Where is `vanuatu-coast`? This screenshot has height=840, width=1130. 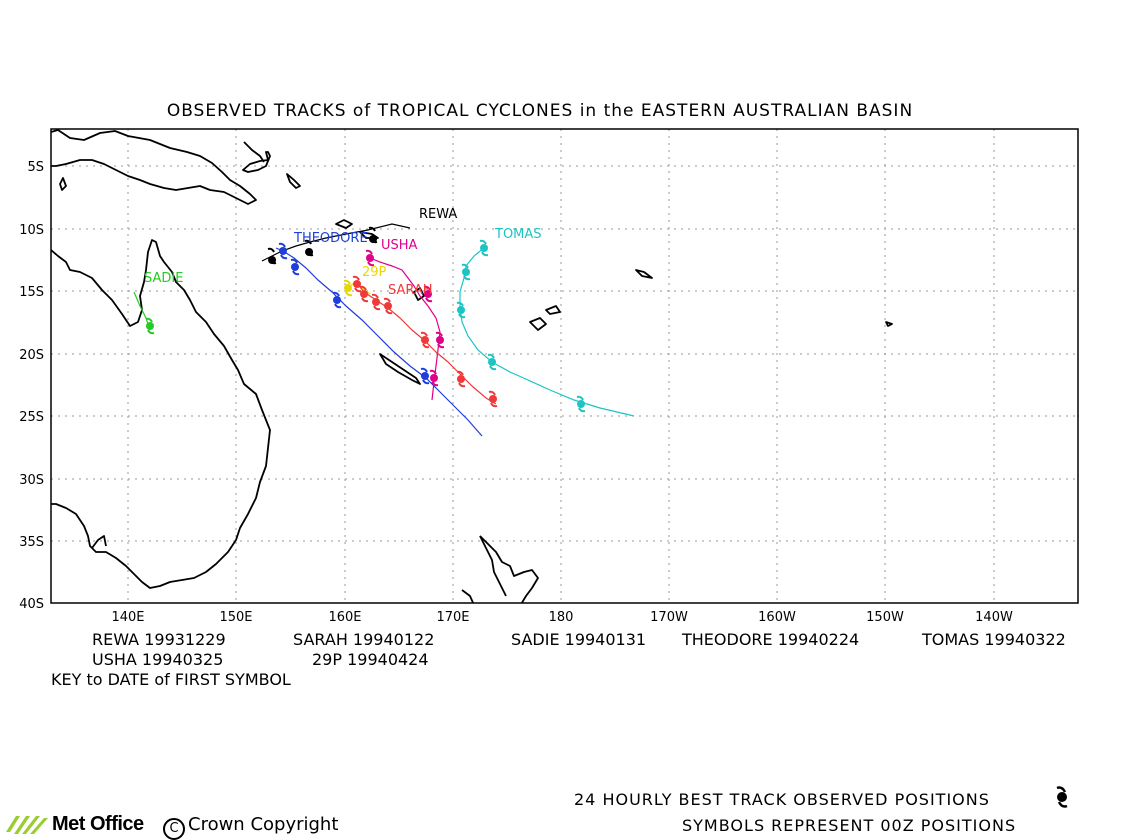
vanuatu-coast is located at coordinates (419, 294).